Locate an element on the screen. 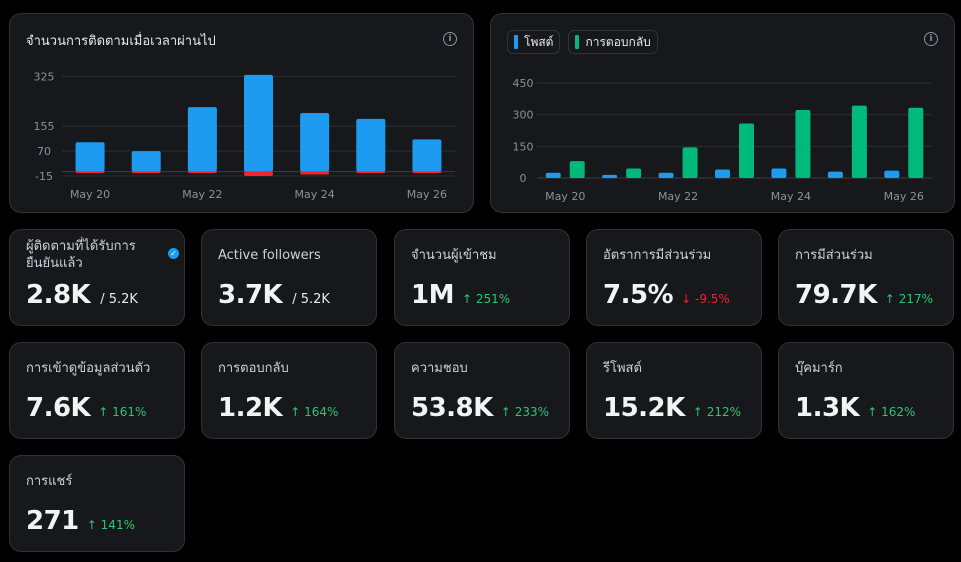 Image resolution: width=961 pixels, height=562 pixels. stat-card-profile-visits: การเข้าดูข้อมูลส่วนตัว 7.6K ↑ 161% is located at coordinates (97, 390).